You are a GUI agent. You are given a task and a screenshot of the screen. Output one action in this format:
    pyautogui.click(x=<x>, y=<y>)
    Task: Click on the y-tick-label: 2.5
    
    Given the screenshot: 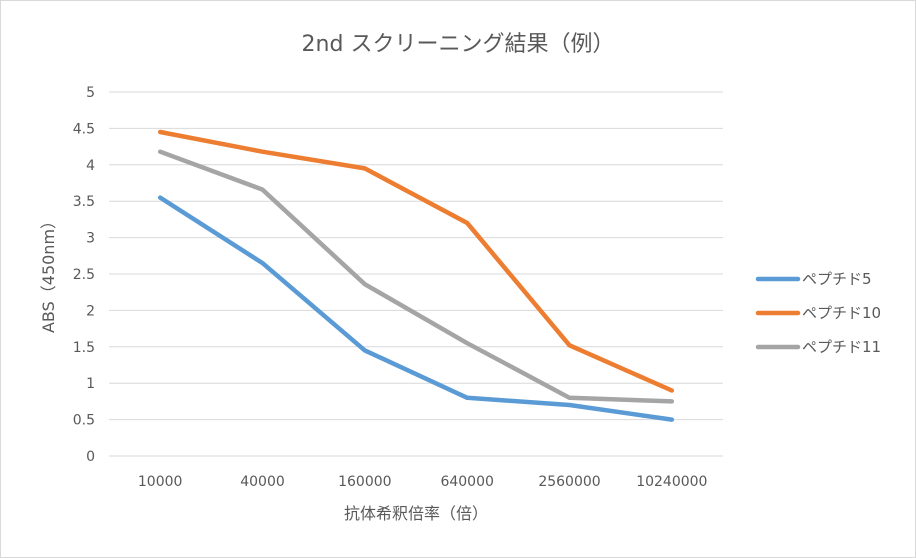 What is the action you would take?
    pyautogui.click(x=84, y=275)
    